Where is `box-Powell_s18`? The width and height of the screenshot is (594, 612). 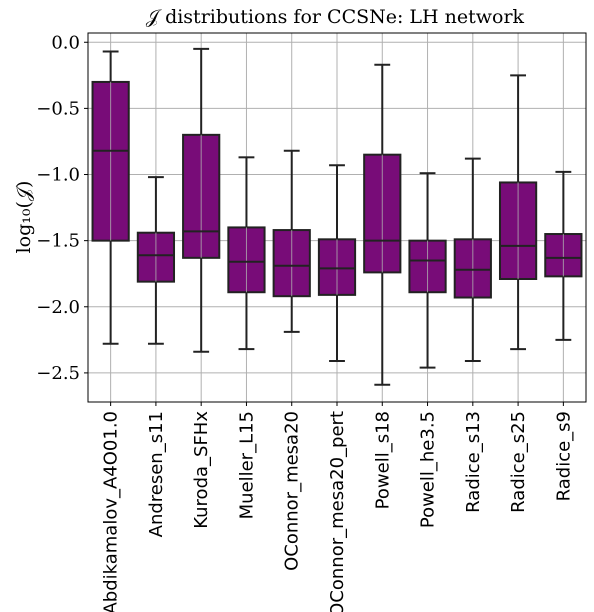
box-Powell_s18 is located at coordinates (382, 224).